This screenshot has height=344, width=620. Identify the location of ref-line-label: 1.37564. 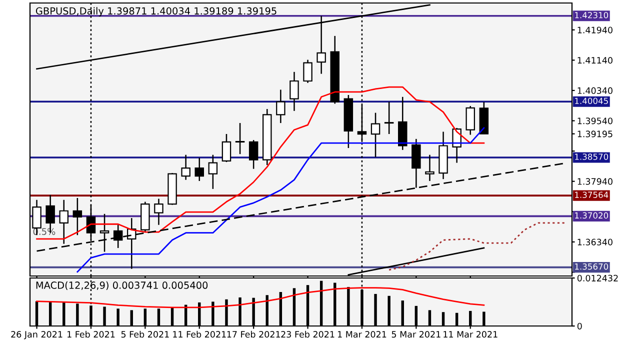
(591, 195).